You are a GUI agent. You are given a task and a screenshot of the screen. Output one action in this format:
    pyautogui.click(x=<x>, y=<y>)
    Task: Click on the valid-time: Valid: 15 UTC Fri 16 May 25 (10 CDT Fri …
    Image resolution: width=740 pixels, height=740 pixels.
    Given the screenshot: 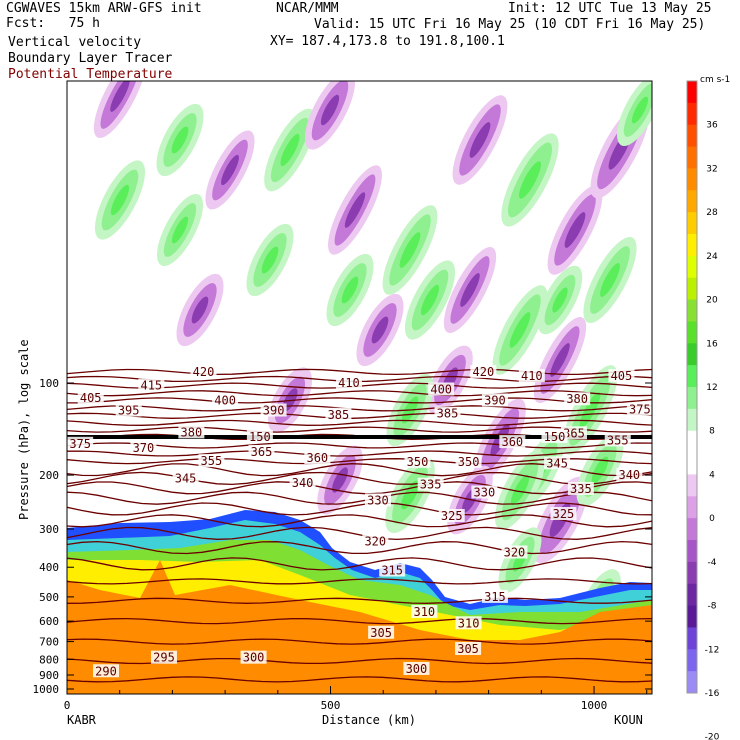 What is the action you would take?
    pyautogui.click(x=510, y=24)
    